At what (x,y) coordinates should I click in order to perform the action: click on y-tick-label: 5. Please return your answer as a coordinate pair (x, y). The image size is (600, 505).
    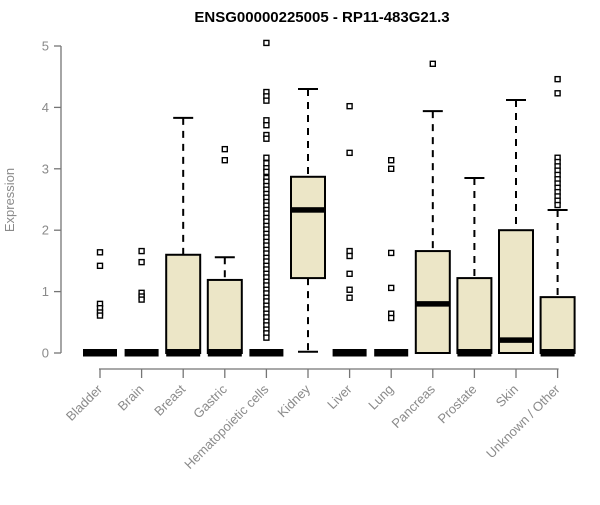
    Looking at the image, I should click on (45, 46).